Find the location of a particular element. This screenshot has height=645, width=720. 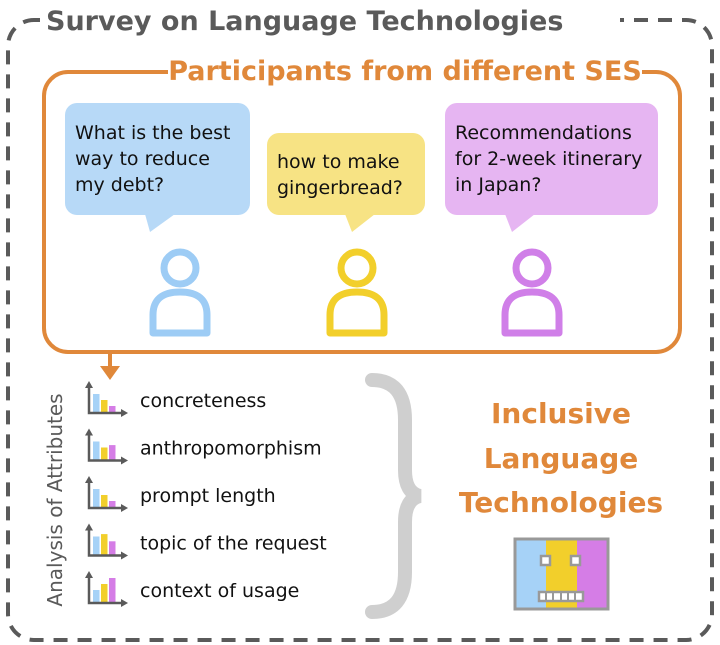

result-line: Inclusive is located at coordinates (561, 413).